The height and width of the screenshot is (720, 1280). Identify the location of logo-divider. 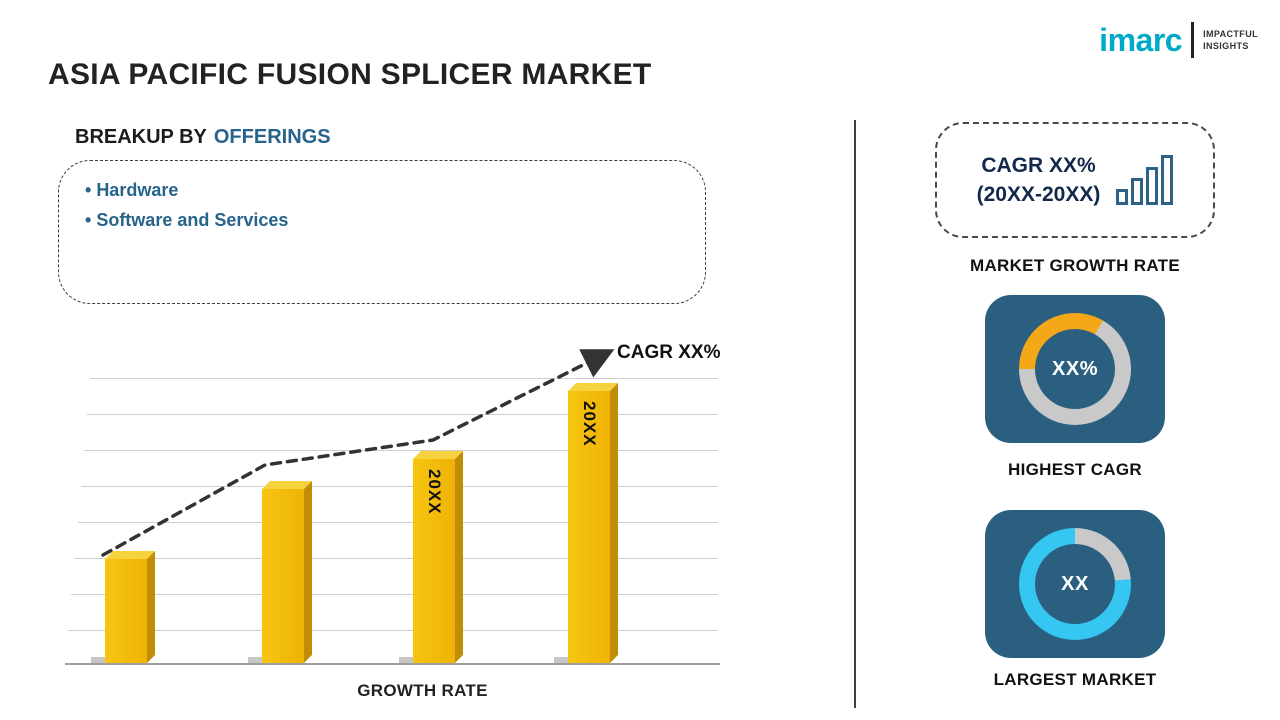
(1193, 40).